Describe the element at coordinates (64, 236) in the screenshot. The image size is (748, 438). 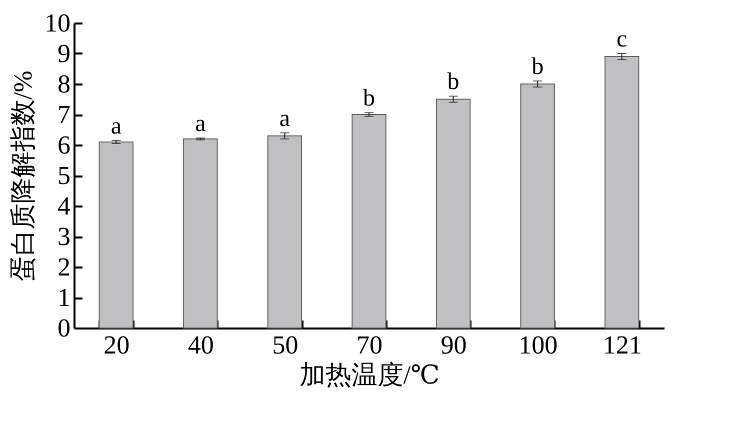
I see `y-tick-label: 3` at that location.